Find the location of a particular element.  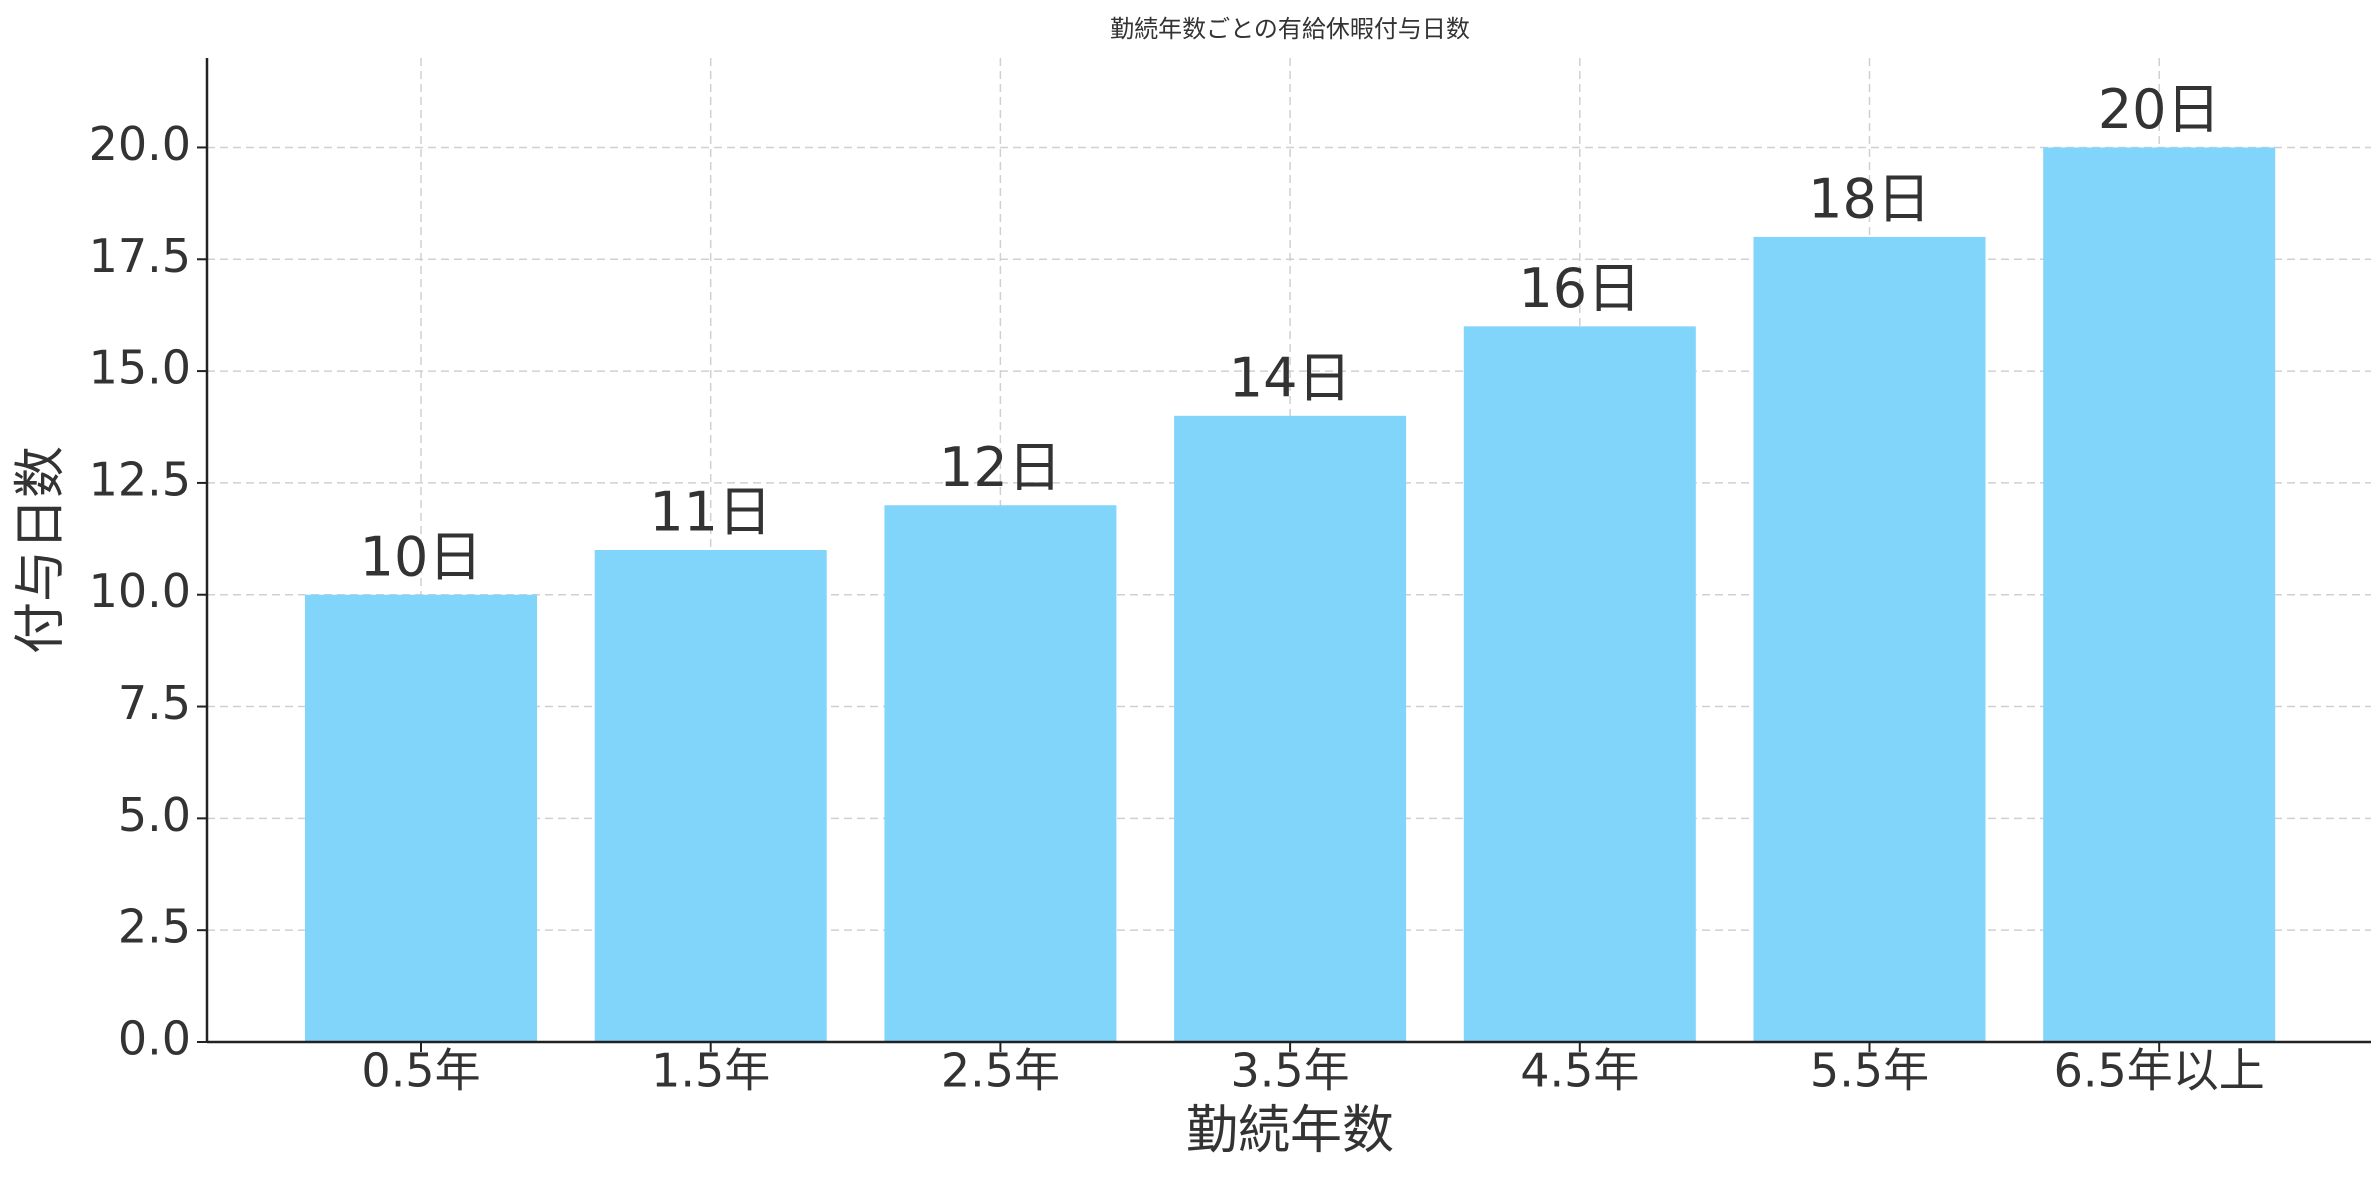

value-label: 10日 is located at coordinates (421, 556).